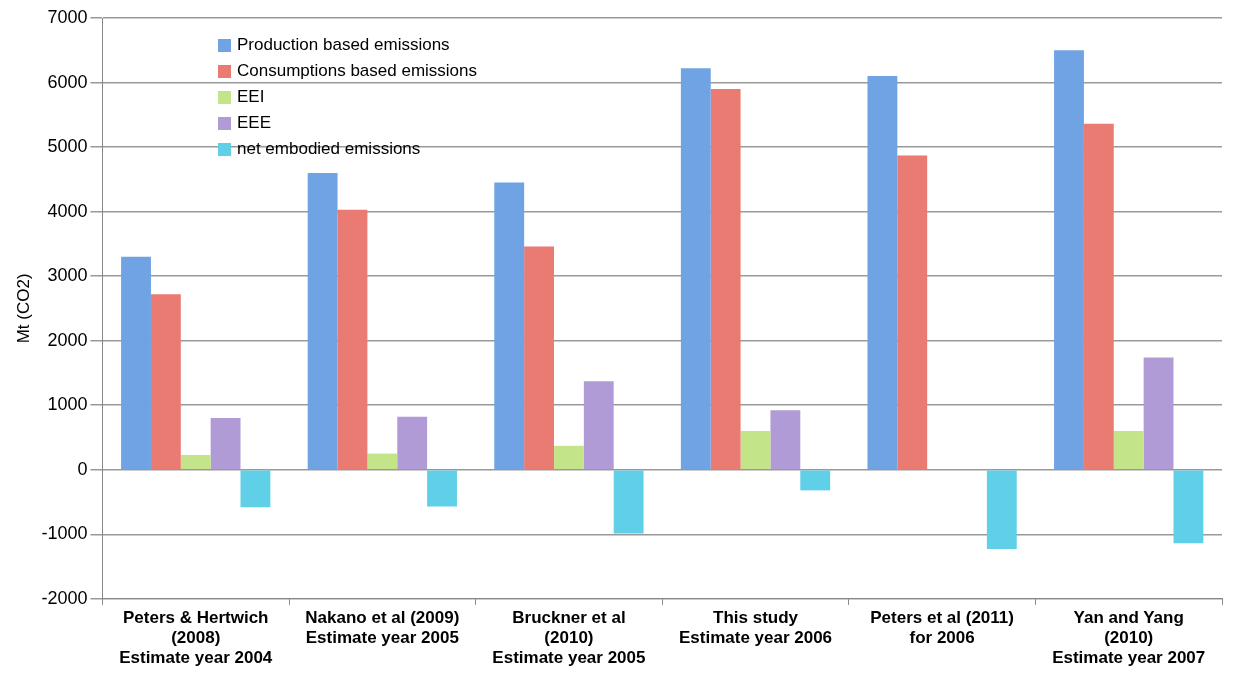  Describe the element at coordinates (64, 597) in the screenshot. I see `y-tick-label: -2000` at that location.